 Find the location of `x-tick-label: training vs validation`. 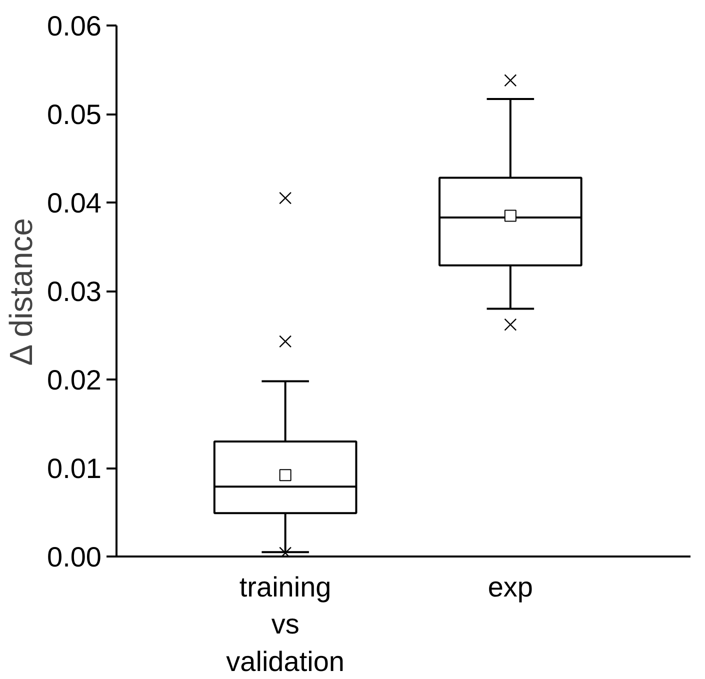

x-tick-label: training vs validation is located at coordinates (285, 624).